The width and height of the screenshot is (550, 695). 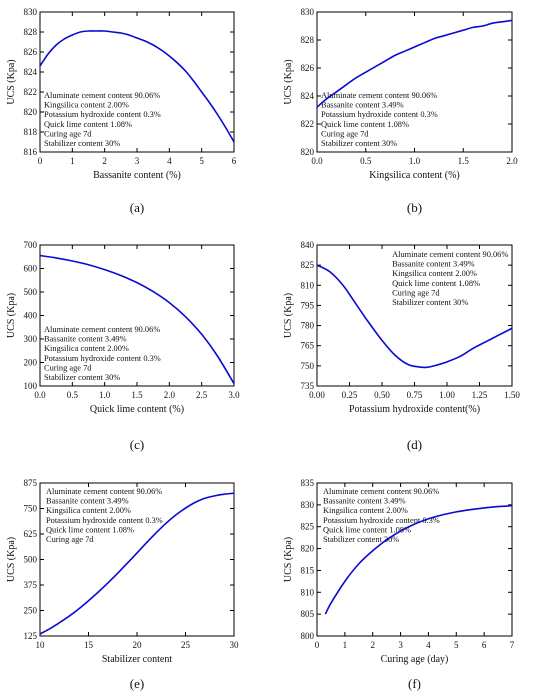 I want to click on y-tick-label: 835, so click(x=308, y=483).